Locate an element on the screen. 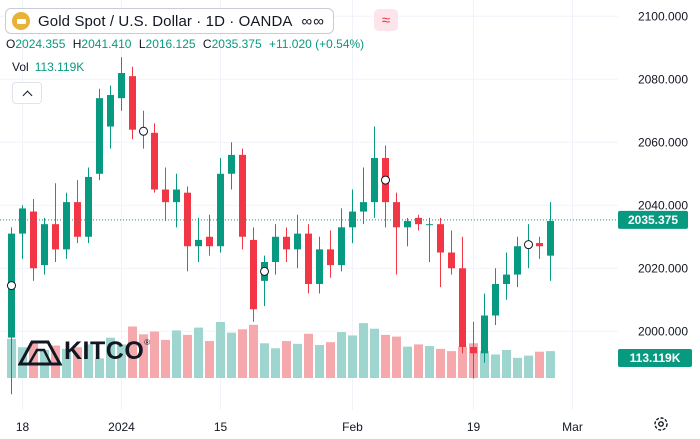 This screenshot has height=439, width=700. time-axis: 18 2024 15 Feb 19 Mar is located at coordinates (299, 427).